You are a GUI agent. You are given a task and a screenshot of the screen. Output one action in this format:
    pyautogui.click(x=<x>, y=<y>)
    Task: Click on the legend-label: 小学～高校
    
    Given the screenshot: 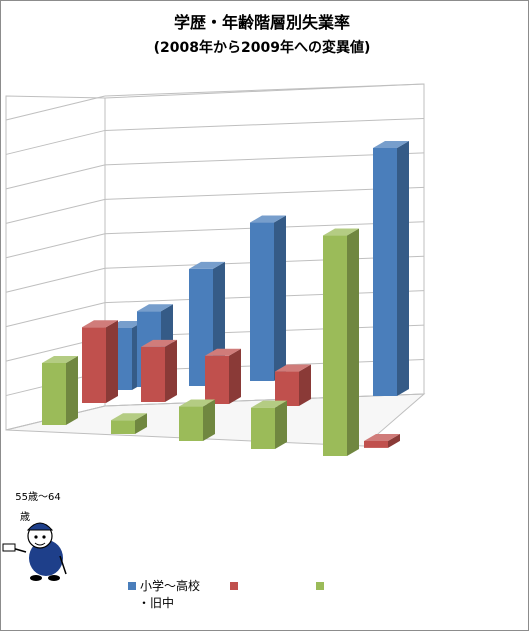 What is the action you would take?
    pyautogui.click(x=170, y=585)
    